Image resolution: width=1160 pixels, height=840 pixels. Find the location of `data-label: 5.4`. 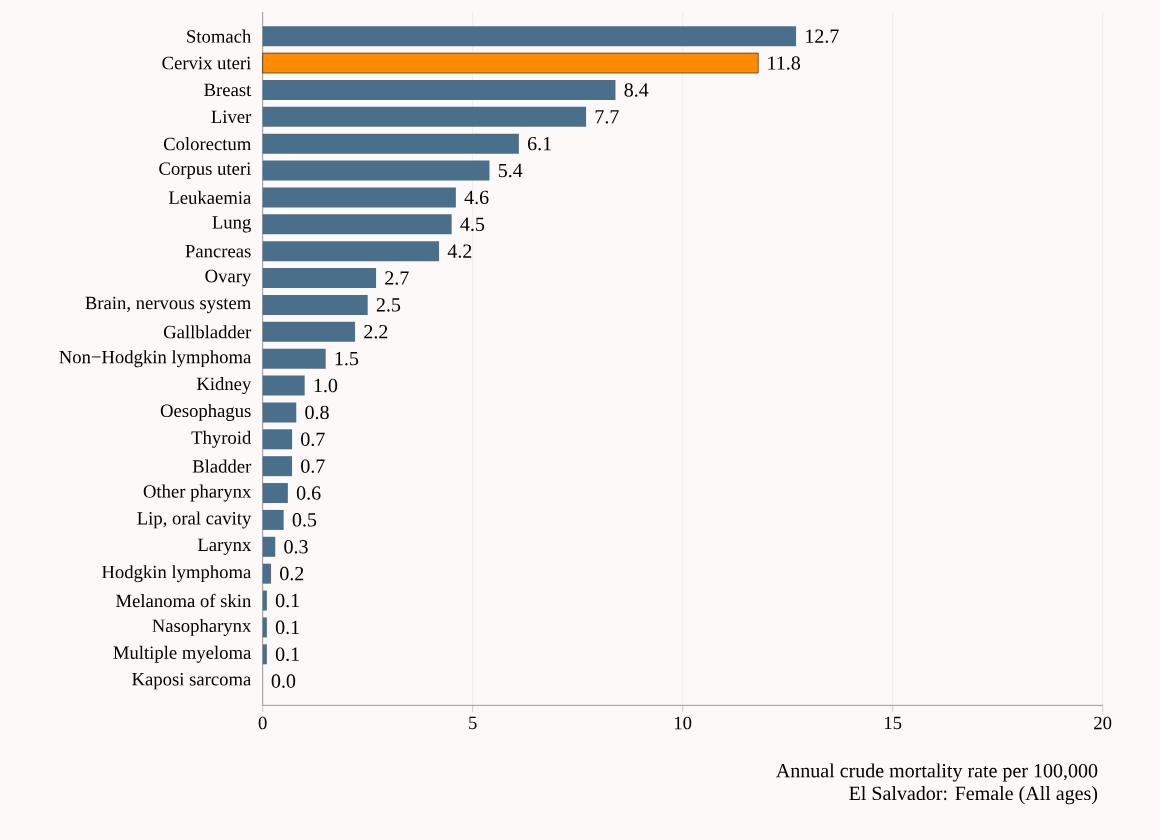

data-label: 5.4 is located at coordinates (510, 170).